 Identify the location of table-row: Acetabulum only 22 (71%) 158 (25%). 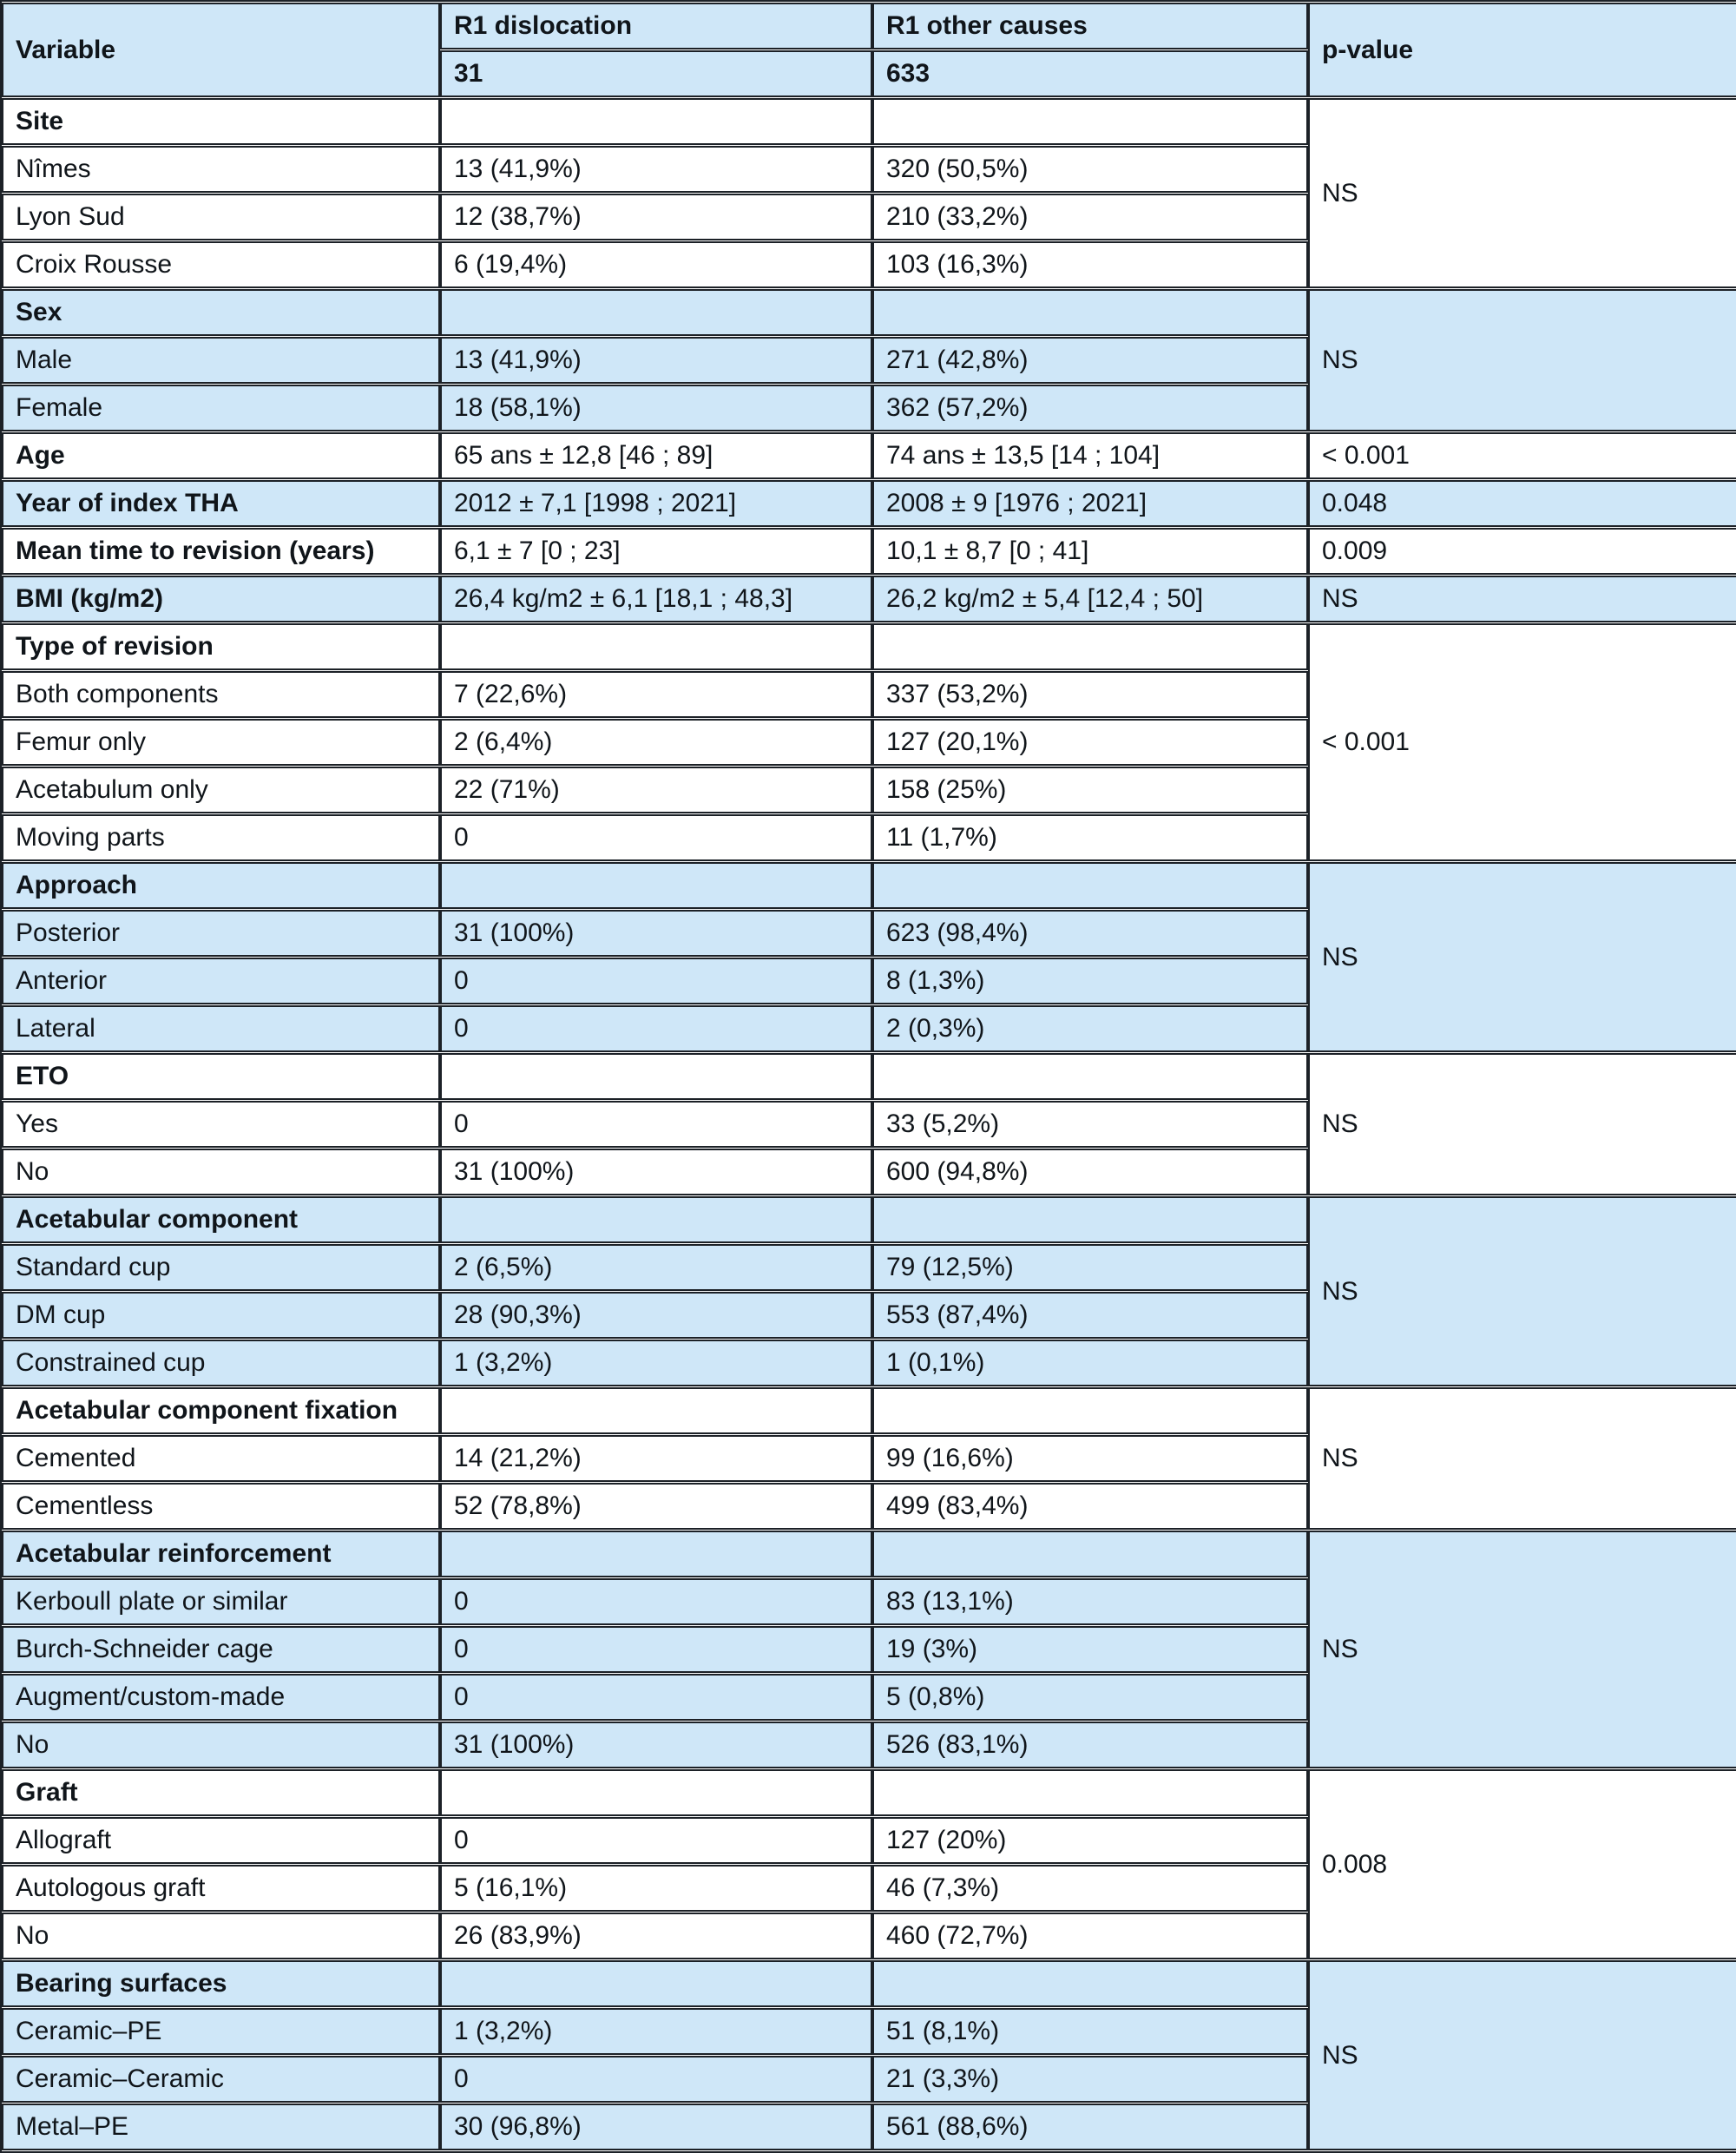
(869, 790).